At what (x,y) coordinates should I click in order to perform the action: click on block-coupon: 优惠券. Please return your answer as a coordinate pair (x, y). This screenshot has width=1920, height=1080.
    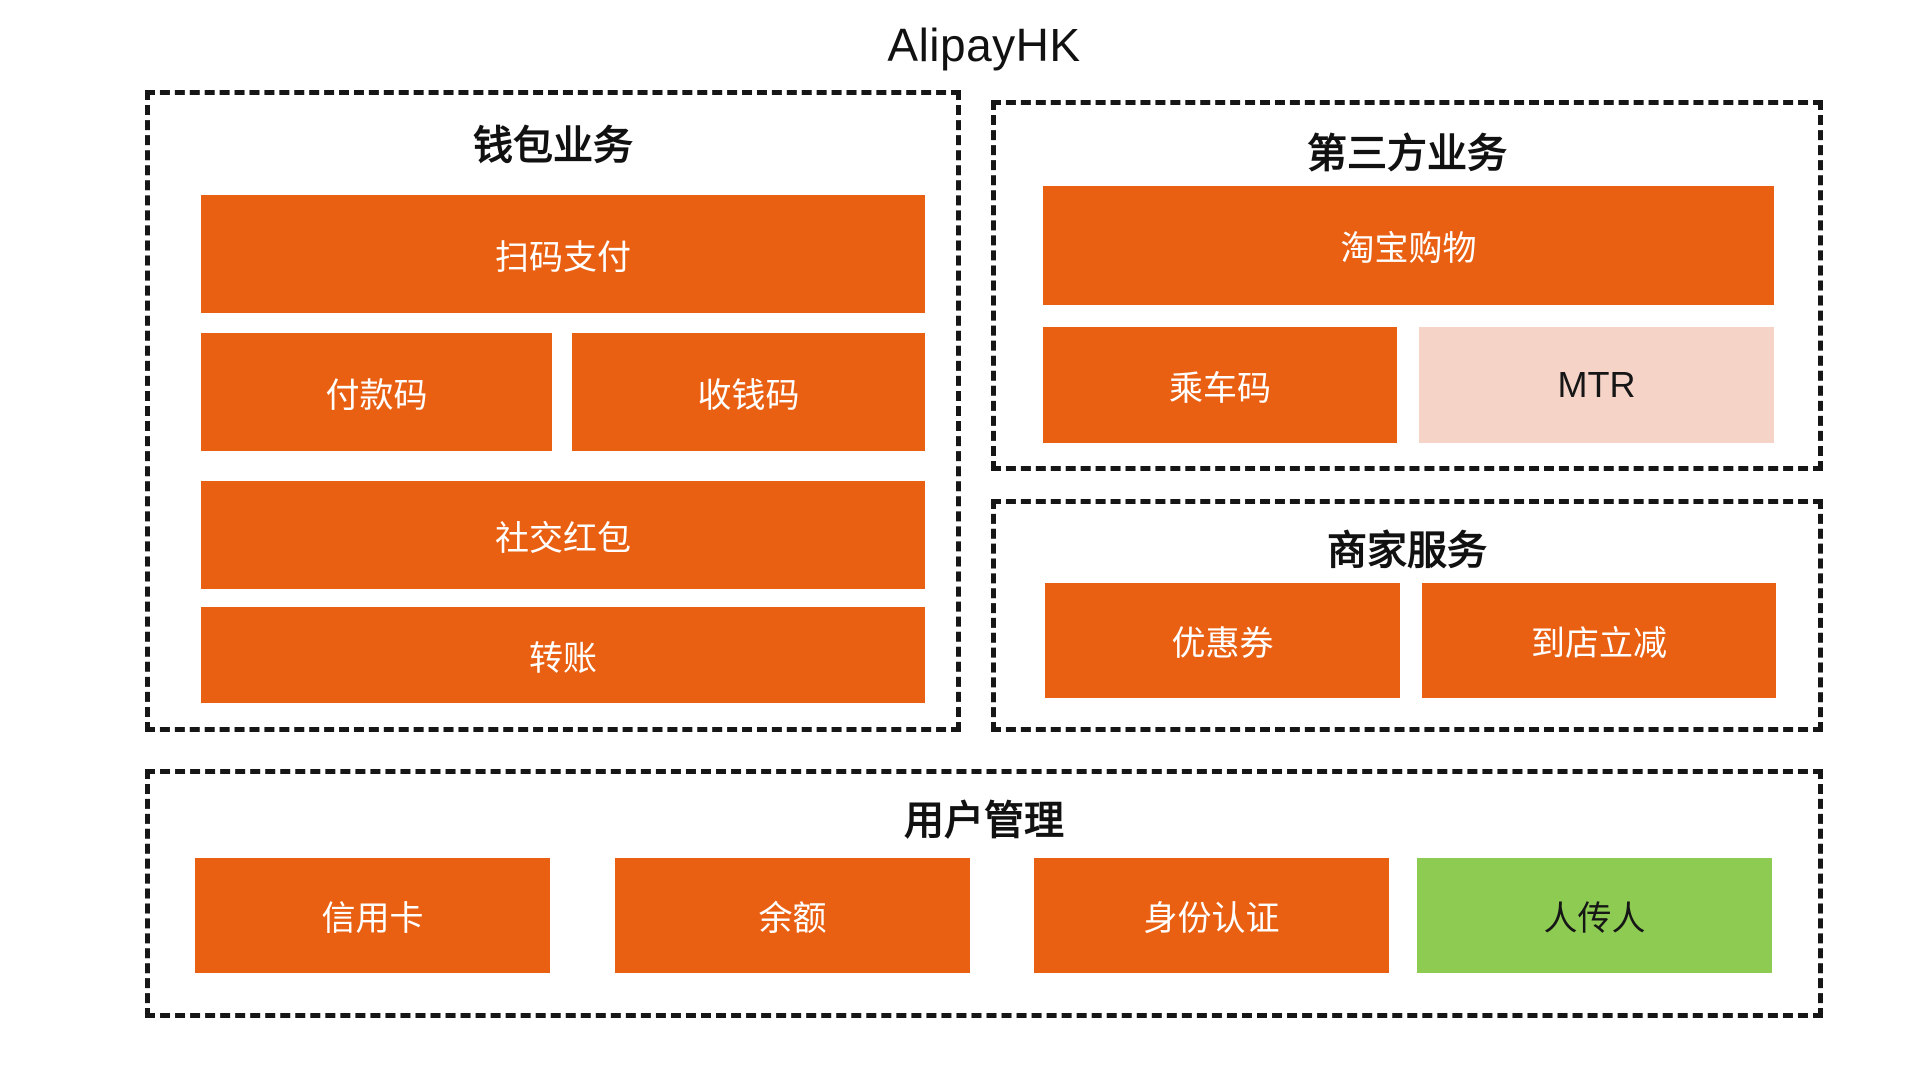
    Looking at the image, I should click on (1222, 640).